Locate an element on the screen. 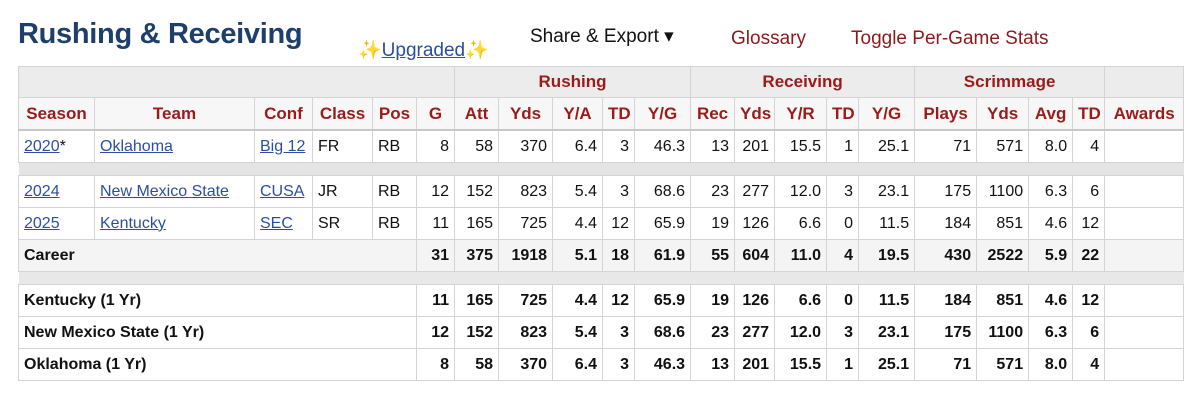 The image size is (1200, 402). stat-cell: 19 is located at coordinates (713, 223).